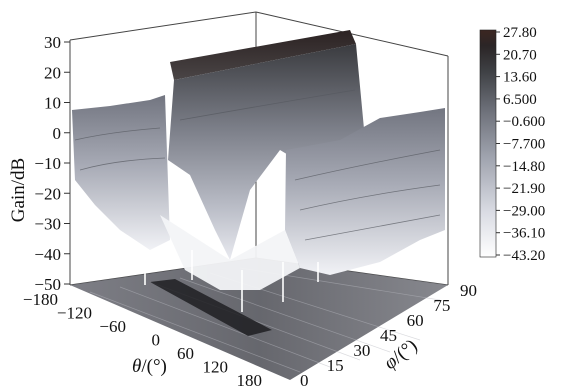 Image resolution: width=568 pixels, height=392 pixels. What do you see at coordinates (468, 290) in the screenshot?
I see `y-tick-label: 90` at bounding box center [468, 290].